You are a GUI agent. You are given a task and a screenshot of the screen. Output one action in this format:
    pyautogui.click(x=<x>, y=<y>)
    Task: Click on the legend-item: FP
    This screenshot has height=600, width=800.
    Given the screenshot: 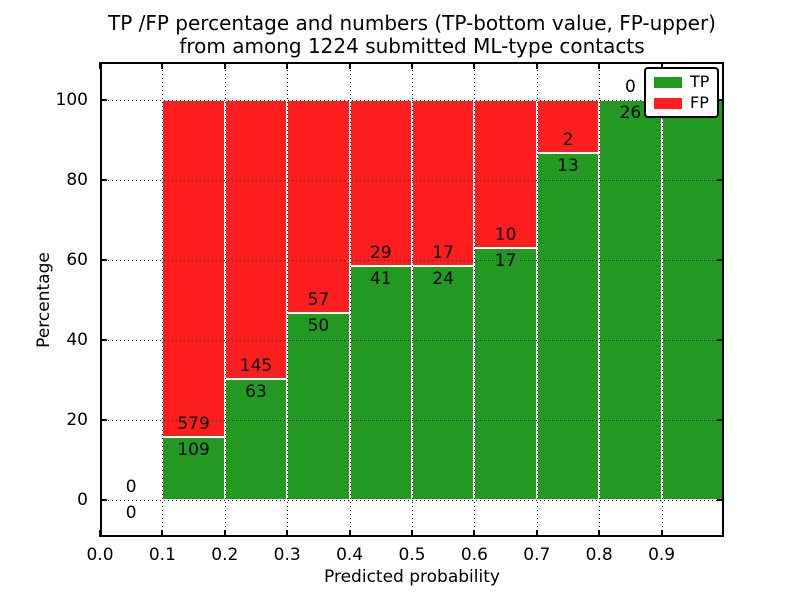 What is the action you would take?
    pyautogui.click(x=681, y=103)
    